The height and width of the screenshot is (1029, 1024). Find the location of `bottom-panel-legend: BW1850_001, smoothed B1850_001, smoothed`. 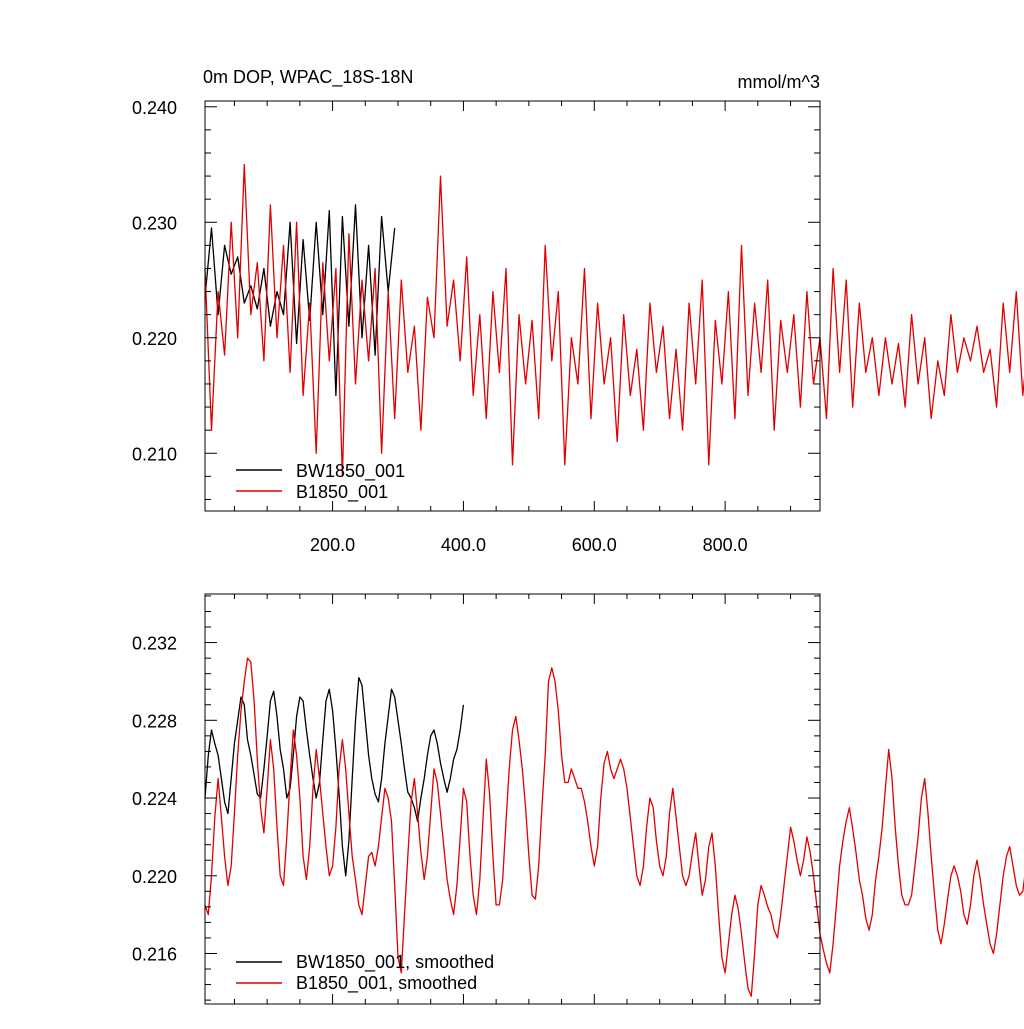

bottom-panel-legend: BW1850_001, smoothed B1850_001, smoothed is located at coordinates (365, 973).